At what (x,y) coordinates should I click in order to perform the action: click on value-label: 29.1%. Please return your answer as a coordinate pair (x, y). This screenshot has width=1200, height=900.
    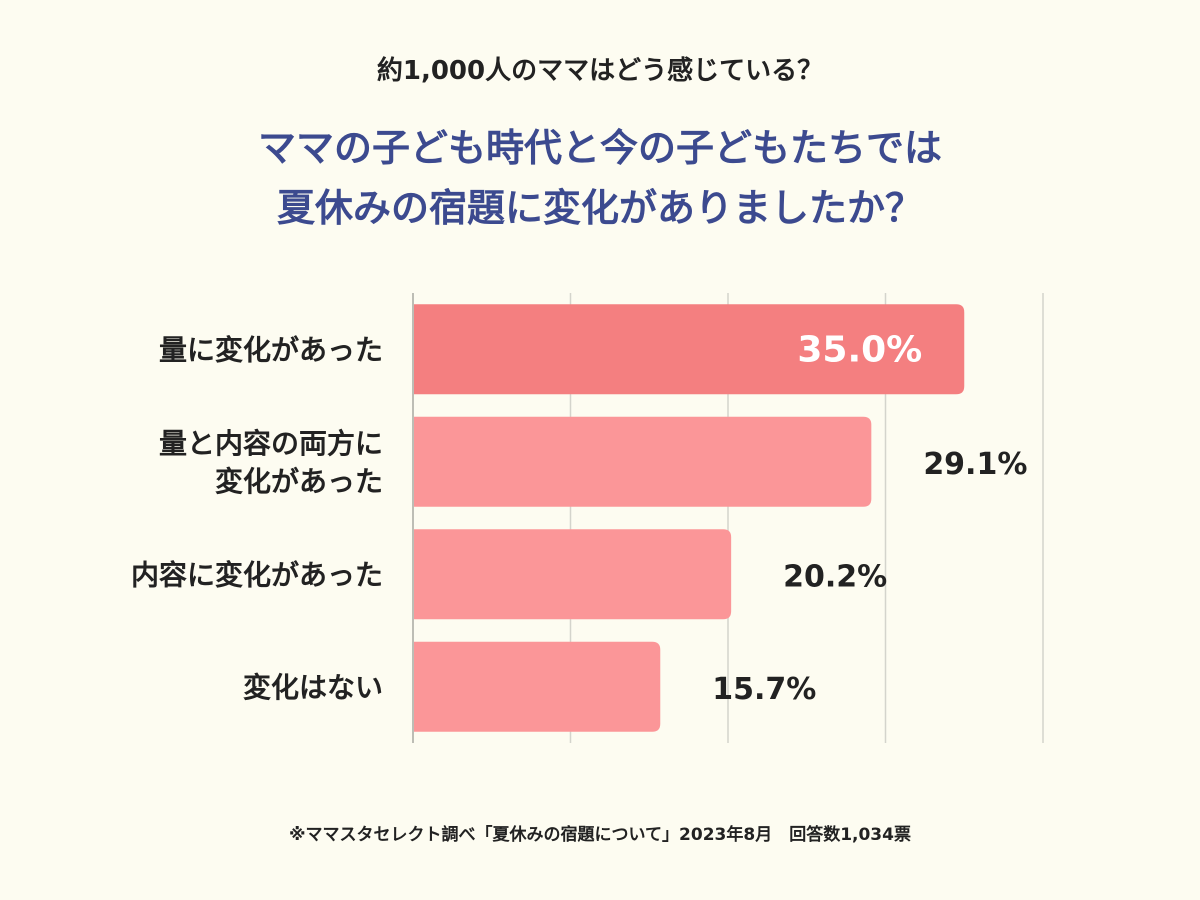
    Looking at the image, I should click on (975, 464).